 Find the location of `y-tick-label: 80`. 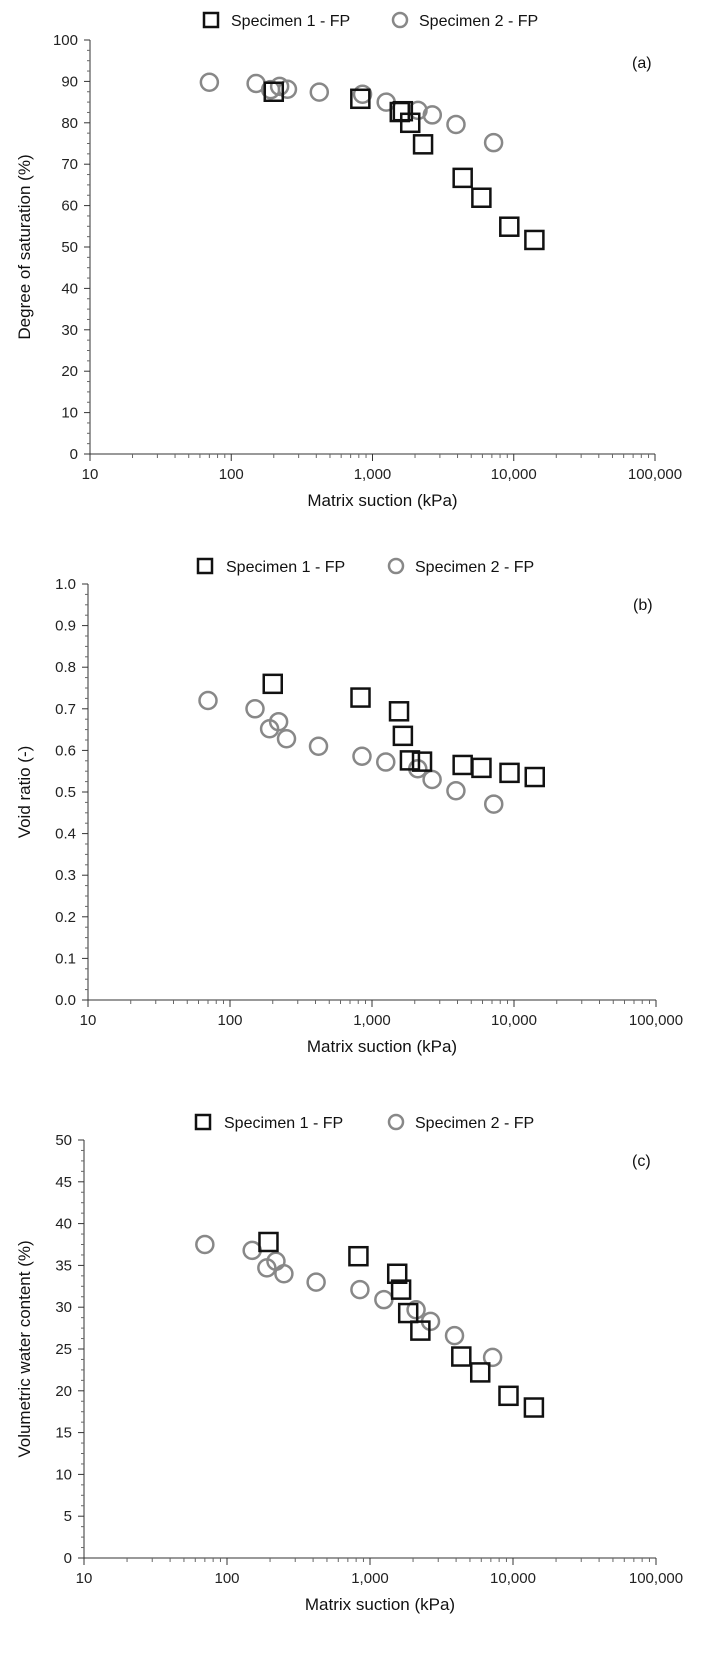

y-tick-label: 80 is located at coordinates (69, 123).